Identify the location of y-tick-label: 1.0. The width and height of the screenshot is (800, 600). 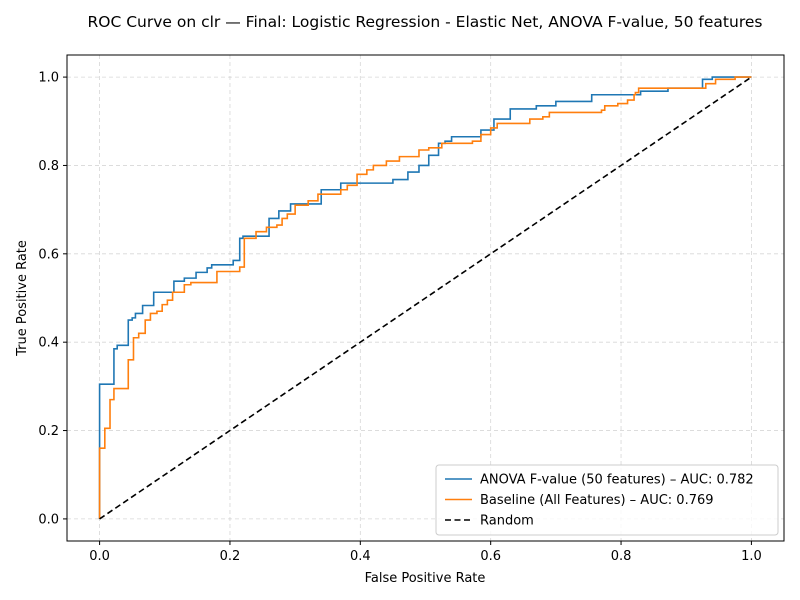
(48, 78).